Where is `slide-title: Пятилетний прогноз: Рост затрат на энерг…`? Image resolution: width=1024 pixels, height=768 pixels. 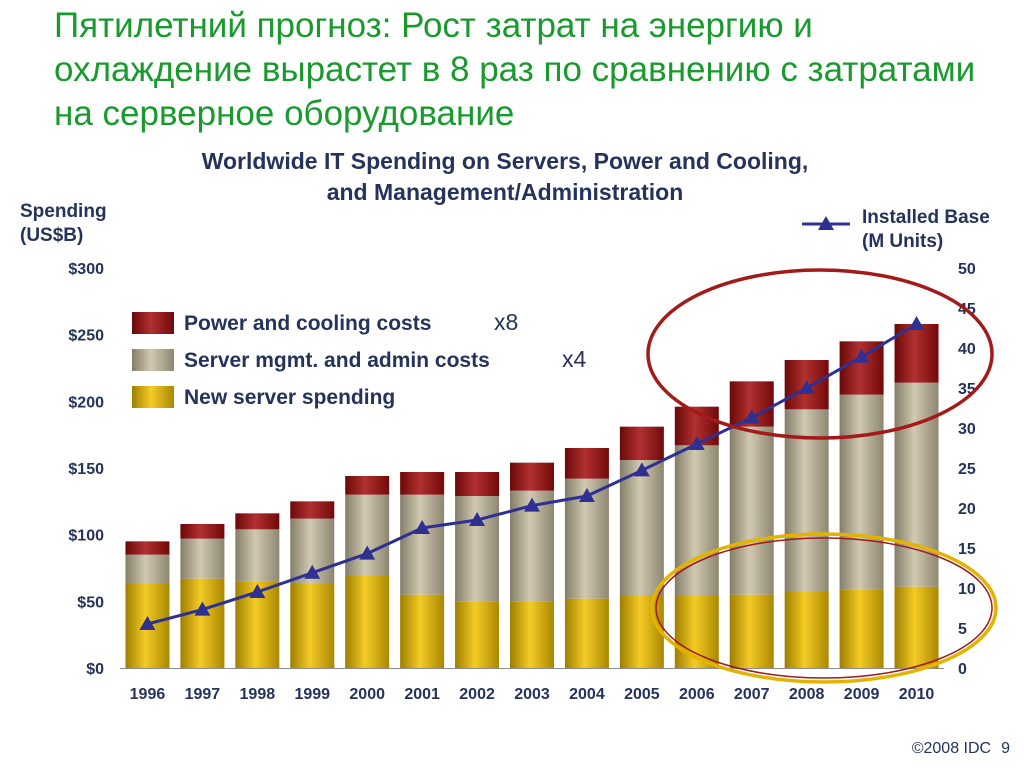 slide-title: Пятилетний прогноз: Рост затрат на энерг… is located at coordinates (515, 69).